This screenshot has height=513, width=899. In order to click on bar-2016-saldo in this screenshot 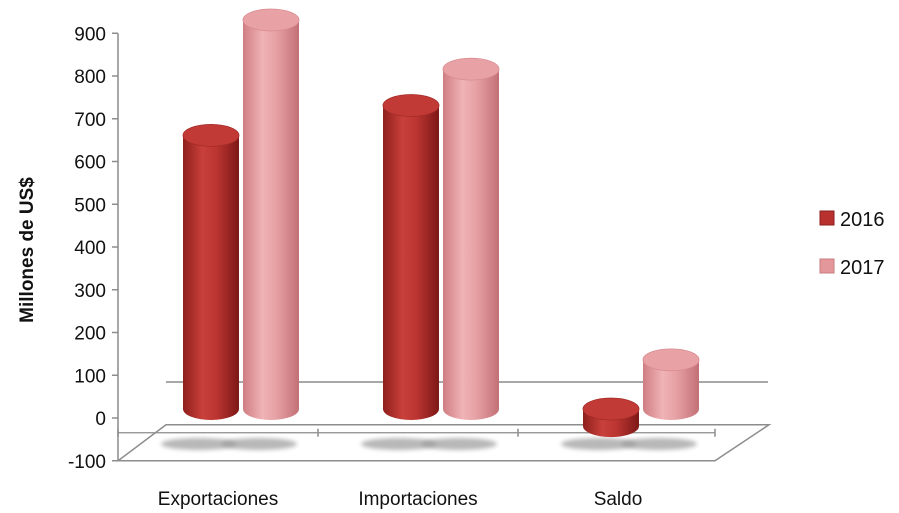, I will do `click(611, 417)`.